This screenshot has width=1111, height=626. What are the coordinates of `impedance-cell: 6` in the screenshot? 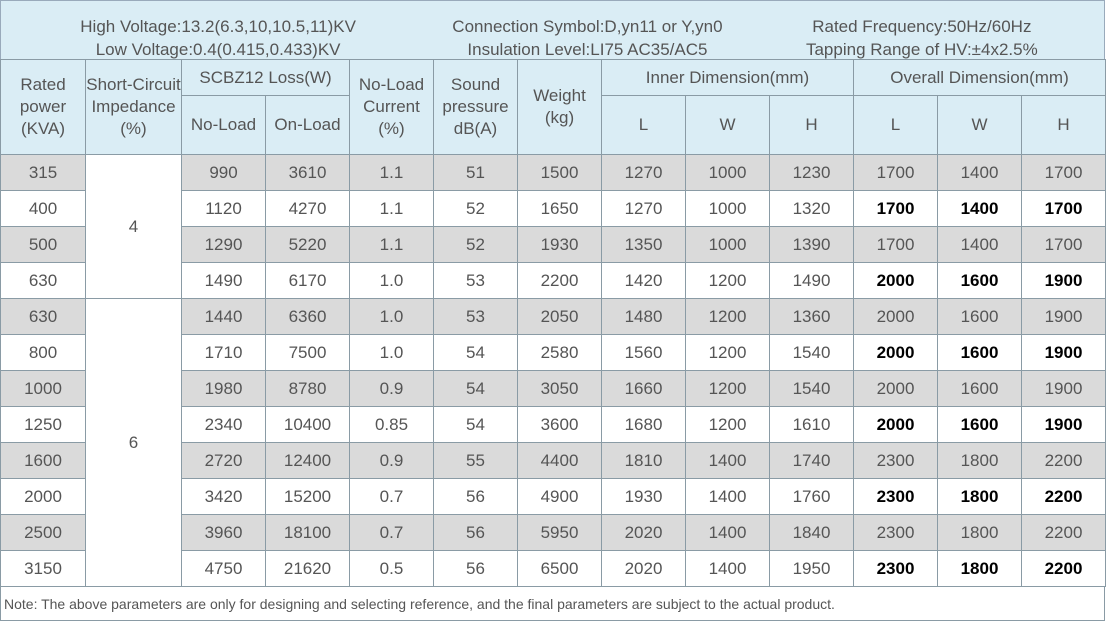 It's located at (133, 442).